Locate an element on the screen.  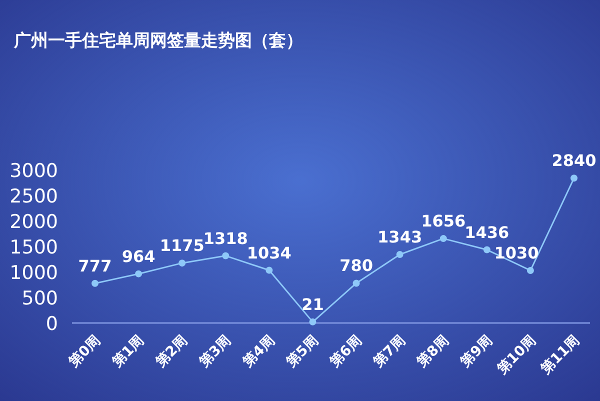
x-tick-label: 第1周 is located at coordinates (128, 352).